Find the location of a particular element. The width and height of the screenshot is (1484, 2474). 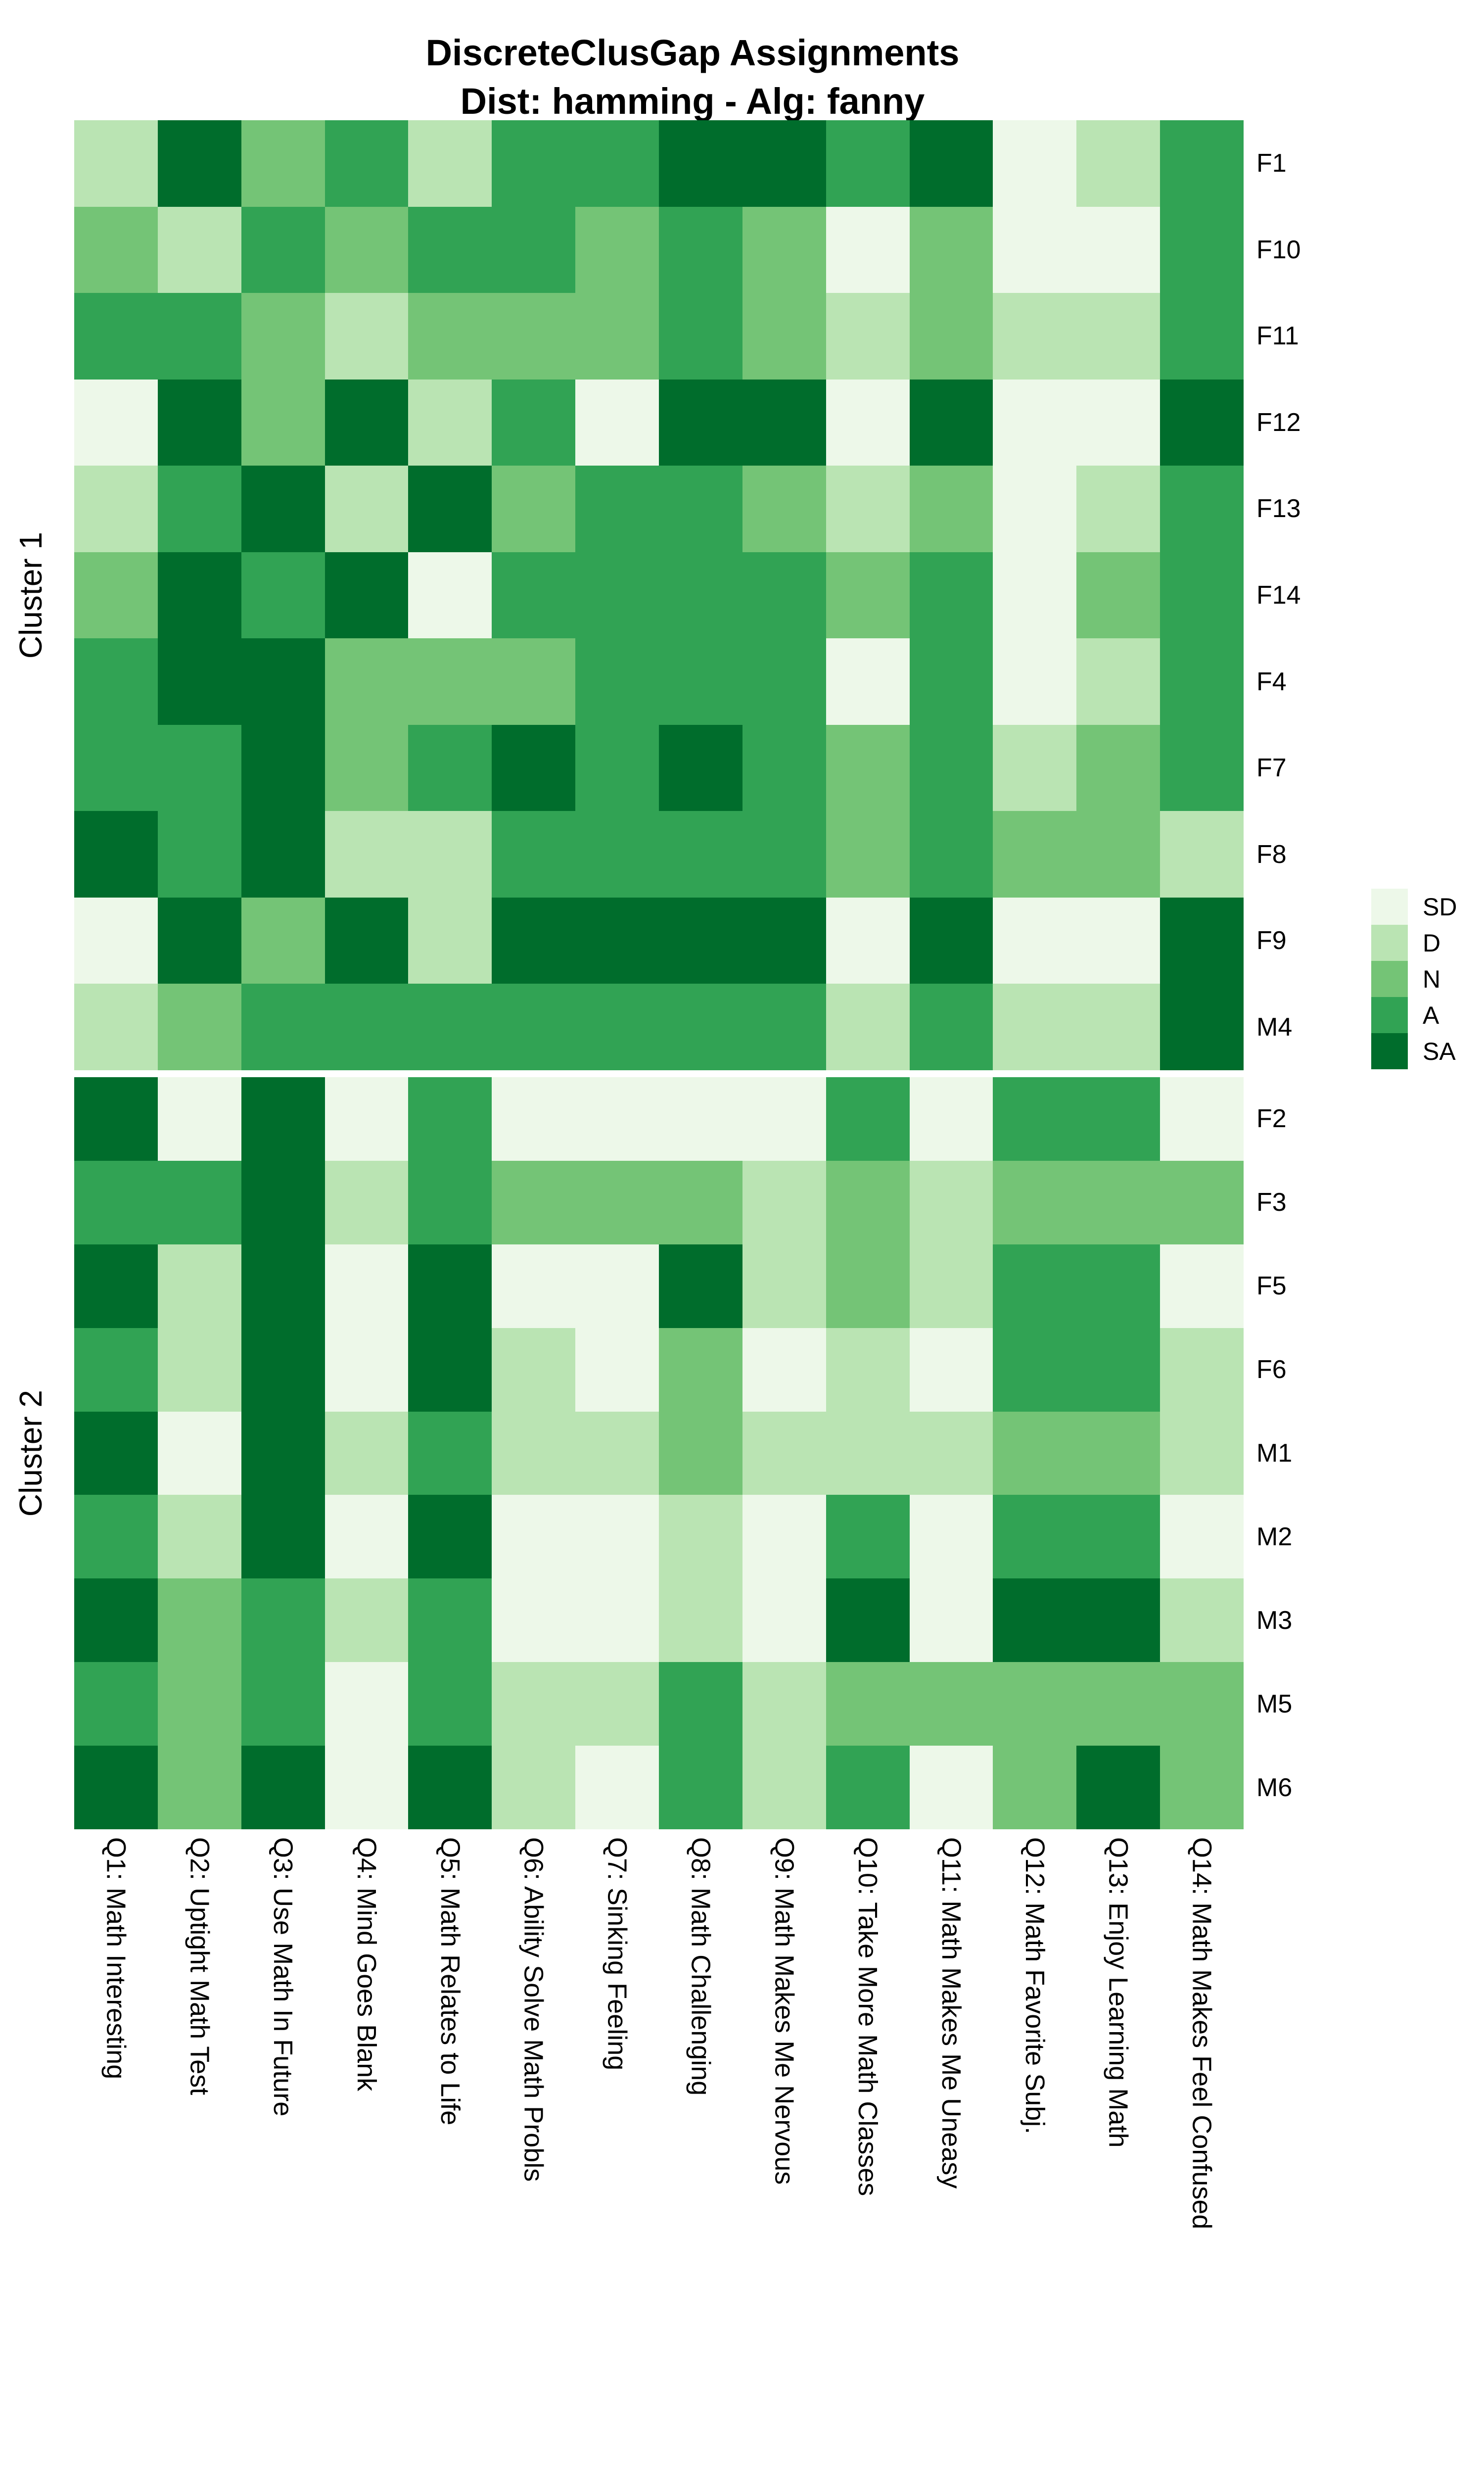

legend-label: D is located at coordinates (1432, 943).